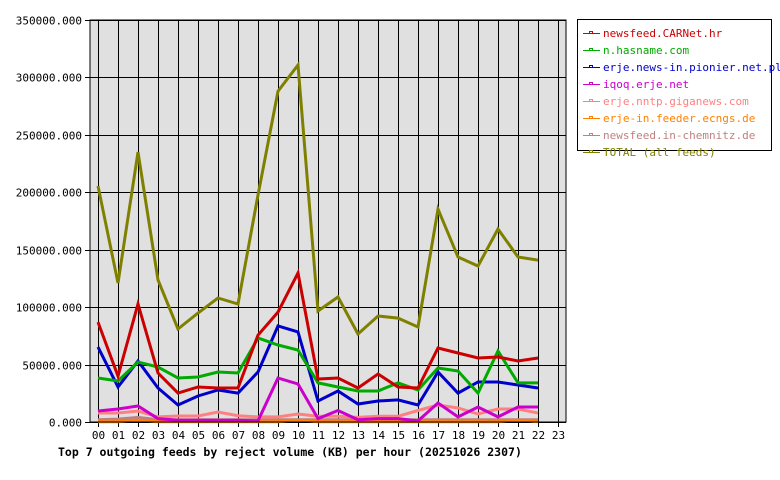 The height and width of the screenshot is (480, 780). What do you see at coordinates (49, 78) in the screenshot?
I see `y-tick-label: 300000.000` at bounding box center [49, 78].